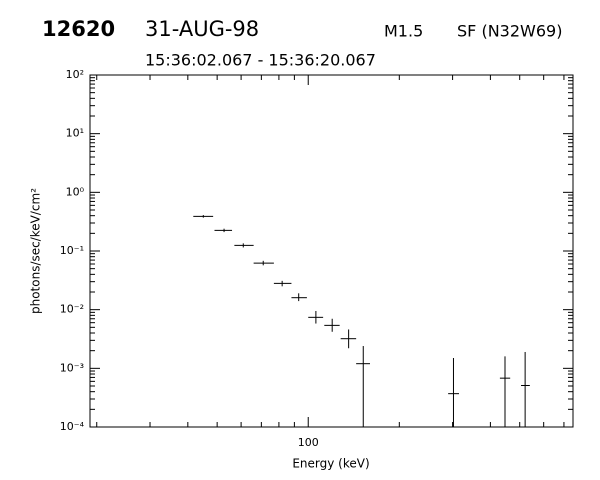 The height and width of the screenshot is (480, 600). What do you see at coordinates (260, 60) in the screenshot?
I see `time-range: 15:36:02.067 - 15:36:20.067` at bounding box center [260, 60].